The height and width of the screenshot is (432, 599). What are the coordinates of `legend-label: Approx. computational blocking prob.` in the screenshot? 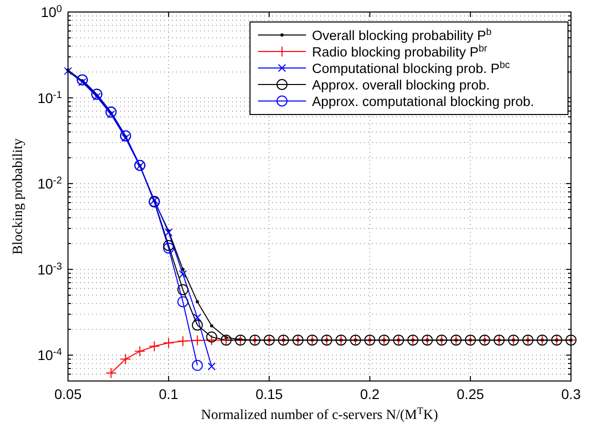 It's located at (423, 101).